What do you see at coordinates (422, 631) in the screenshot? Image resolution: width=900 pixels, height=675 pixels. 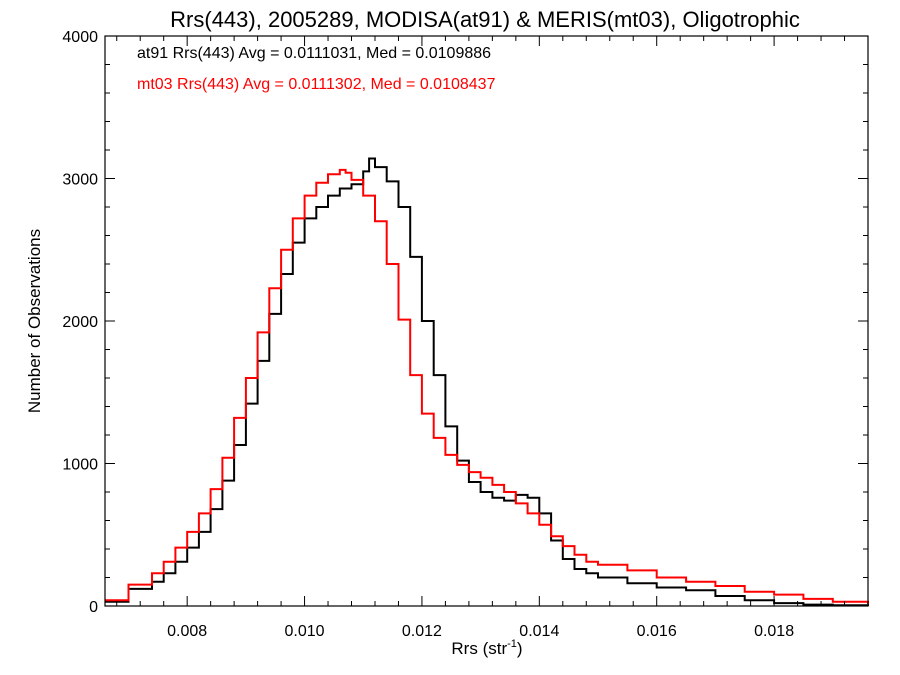 I see `x-tick-label: 0.012` at bounding box center [422, 631].